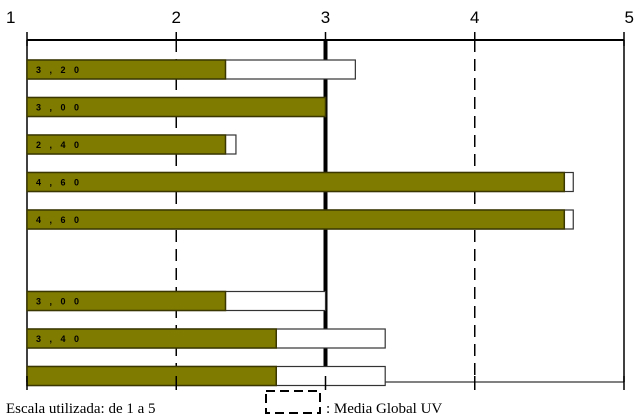 This screenshot has height=419, width=640. What do you see at coordinates (384, 409) in the screenshot?
I see `media-caption: : Media Global UV` at bounding box center [384, 409].